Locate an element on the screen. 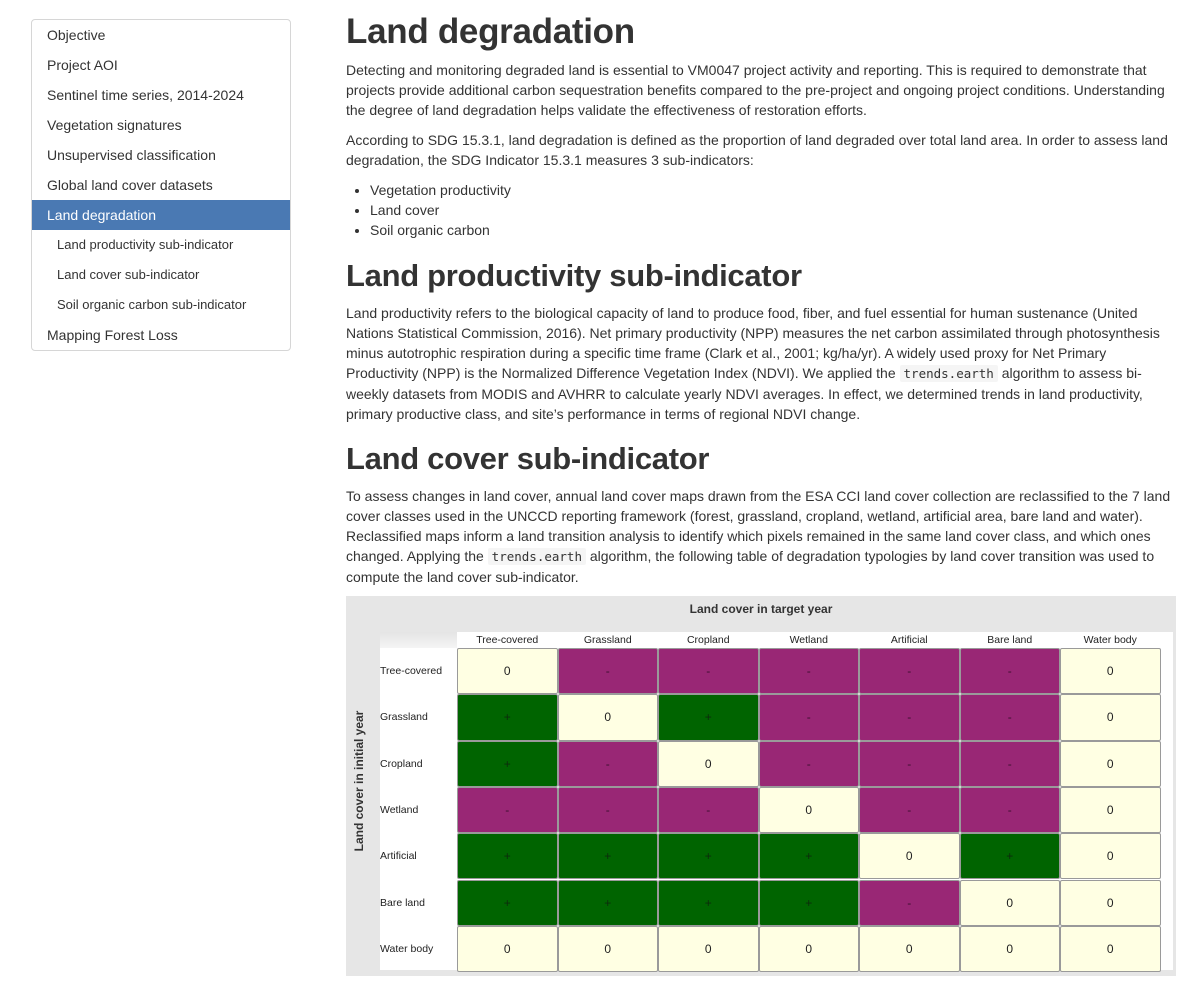 The height and width of the screenshot is (988, 1192). list-item: Land cover is located at coordinates (440, 210).